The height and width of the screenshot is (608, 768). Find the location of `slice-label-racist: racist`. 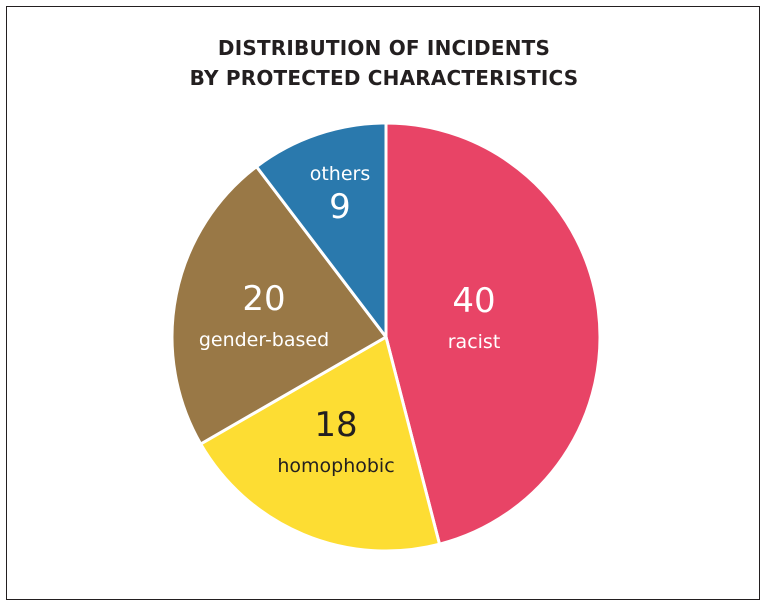

slice-label-racist: racist is located at coordinates (474, 342).